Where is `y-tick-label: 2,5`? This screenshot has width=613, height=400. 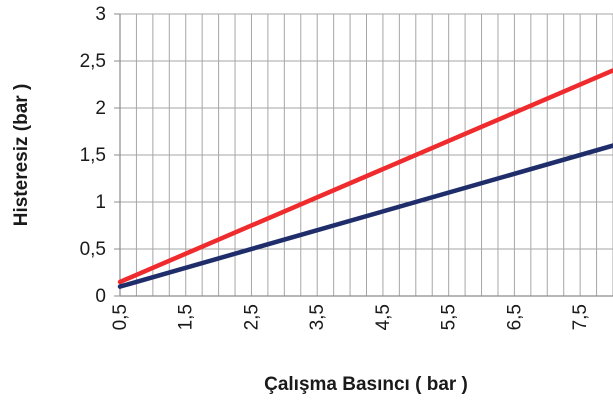
y-tick-label: 2,5 is located at coordinates (93, 61).